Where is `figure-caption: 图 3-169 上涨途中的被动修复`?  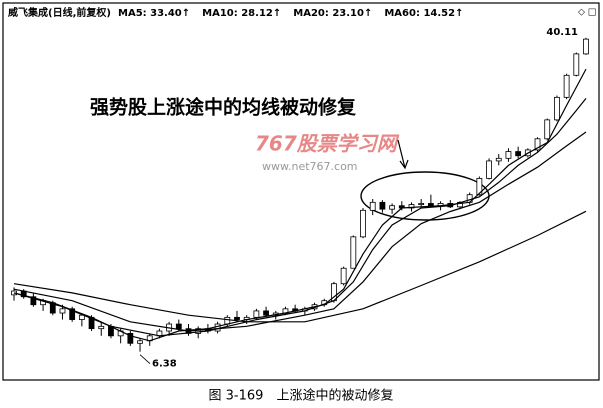 figure-caption: 图 3-169 上涨途中的被动修复 is located at coordinates (301, 396).